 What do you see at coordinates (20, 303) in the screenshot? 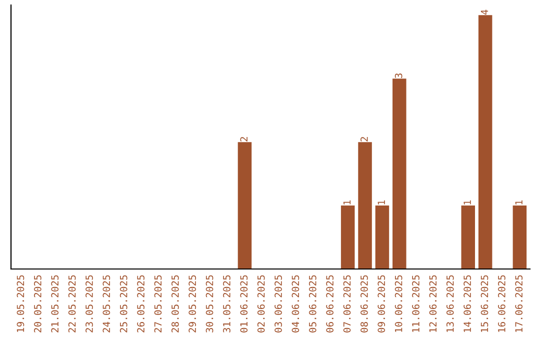
I see `x-tick-label: 19.05.2025` at bounding box center [20, 303].